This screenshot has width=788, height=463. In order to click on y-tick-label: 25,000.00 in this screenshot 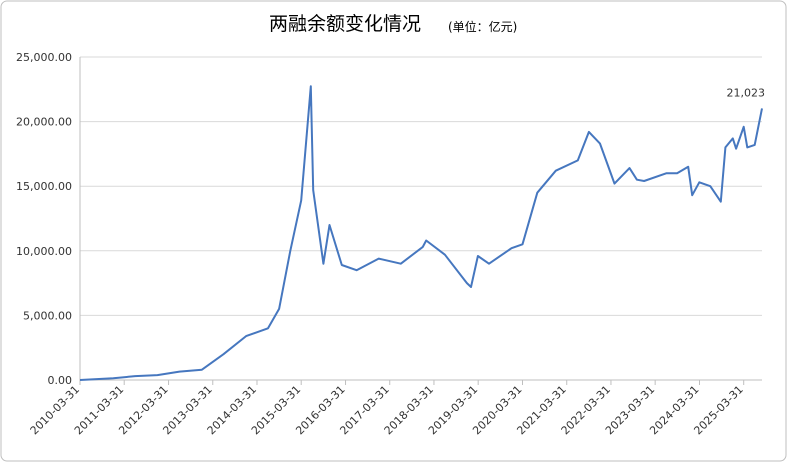, I will do `click(44, 57)`.